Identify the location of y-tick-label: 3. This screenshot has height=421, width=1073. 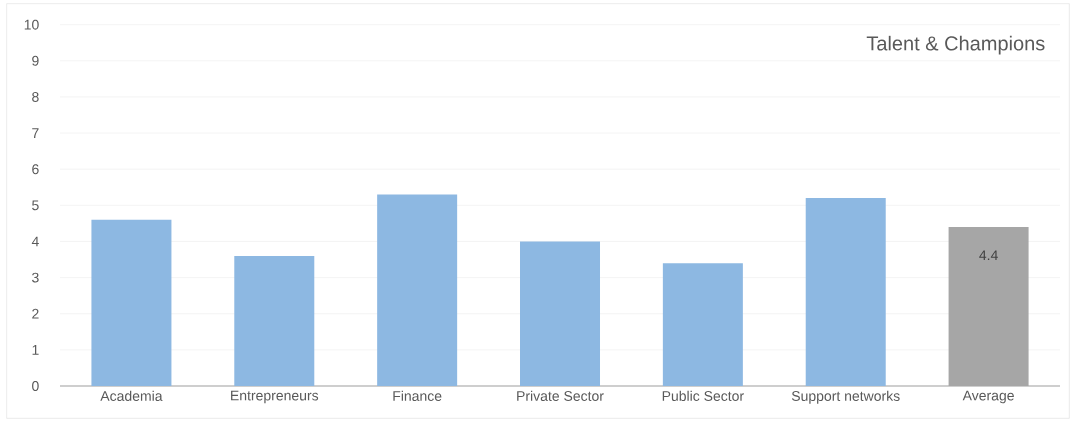
(35, 277).